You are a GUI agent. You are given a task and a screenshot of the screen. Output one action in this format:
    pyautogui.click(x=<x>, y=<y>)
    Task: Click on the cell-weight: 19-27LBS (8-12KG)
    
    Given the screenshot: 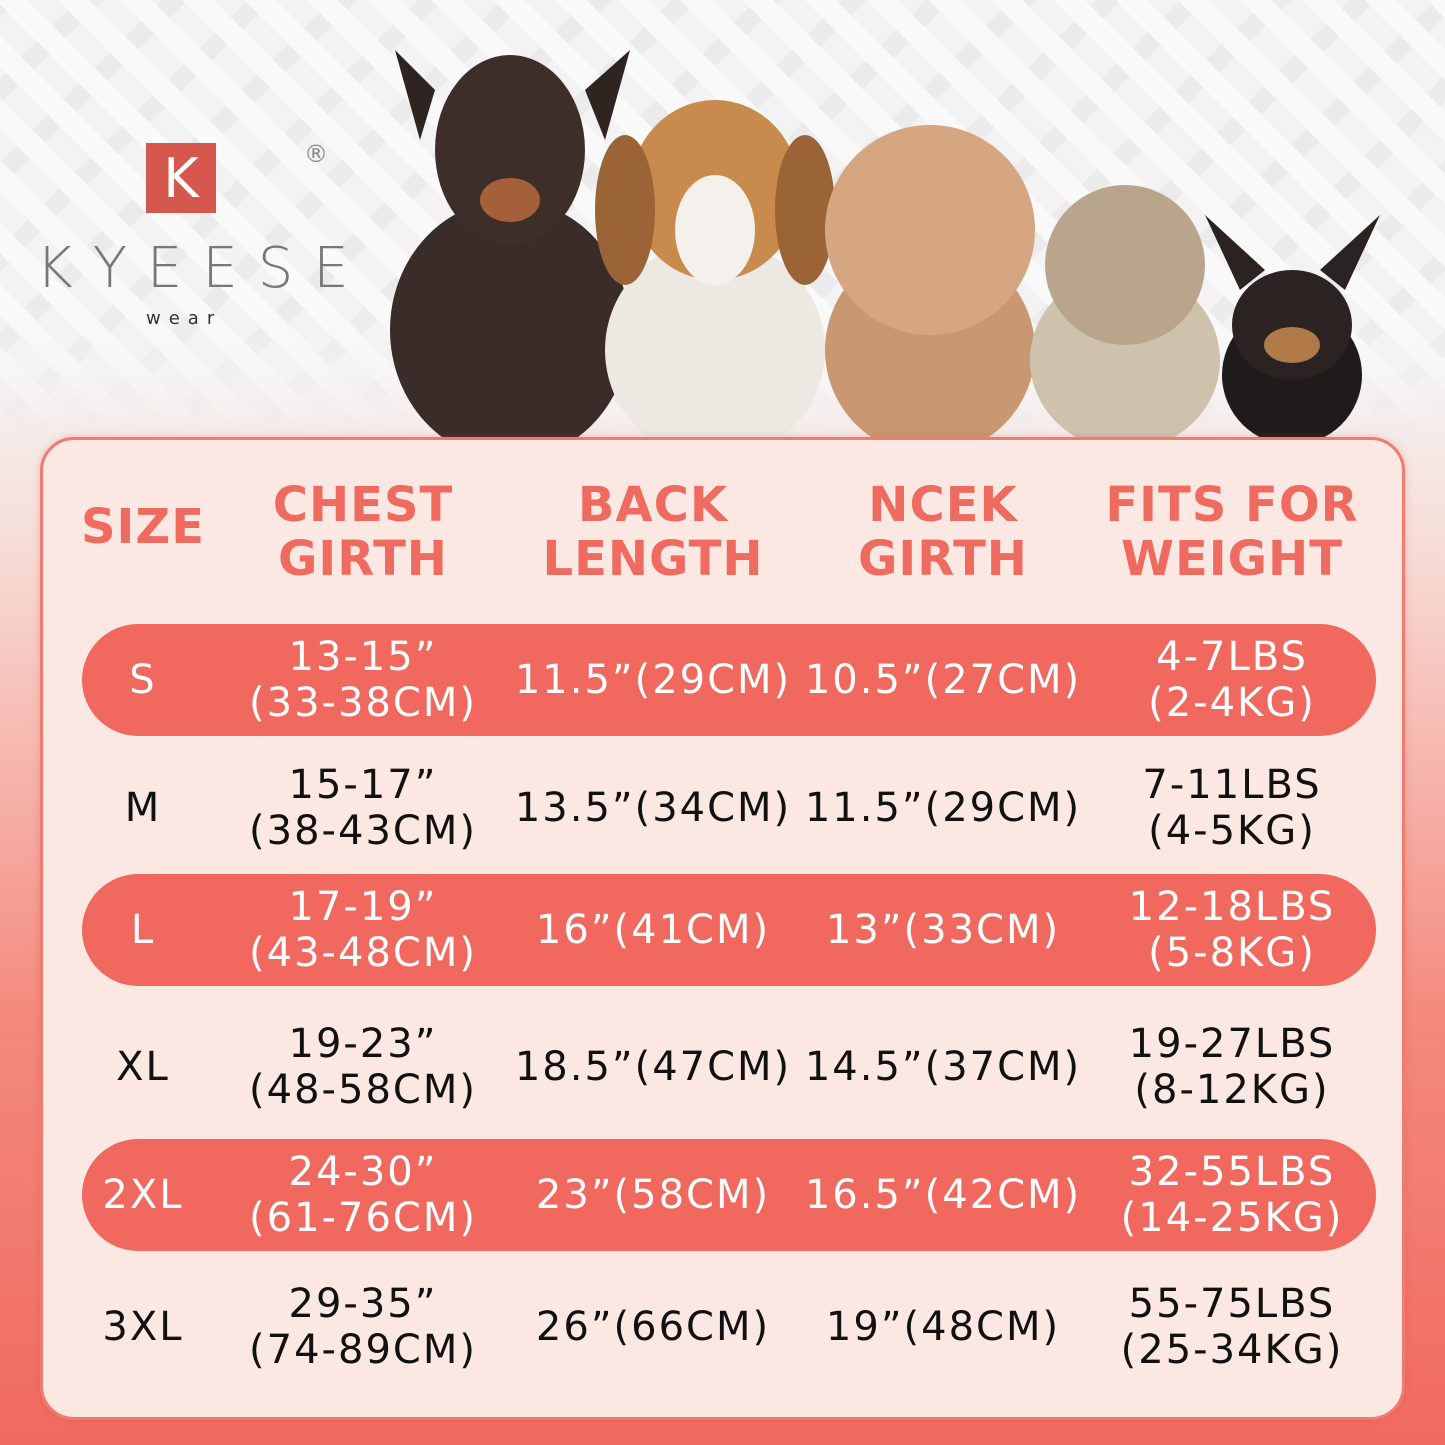 What is the action you would take?
    pyautogui.click(x=1232, y=1067)
    